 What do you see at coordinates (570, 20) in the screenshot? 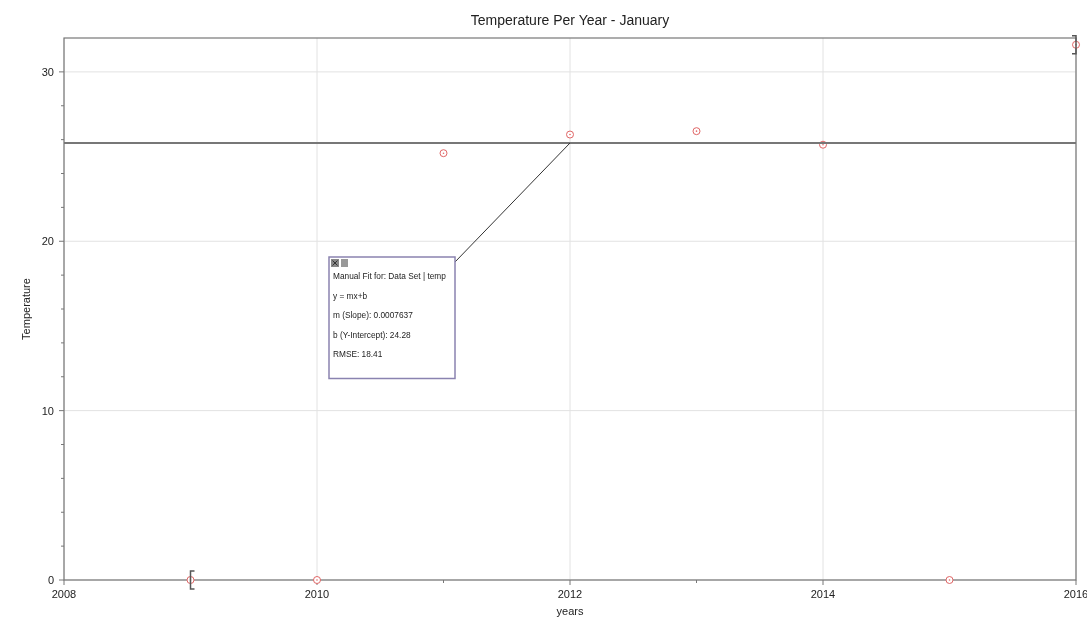
I see `chart-title: Temperature Per Year - January` at bounding box center [570, 20].